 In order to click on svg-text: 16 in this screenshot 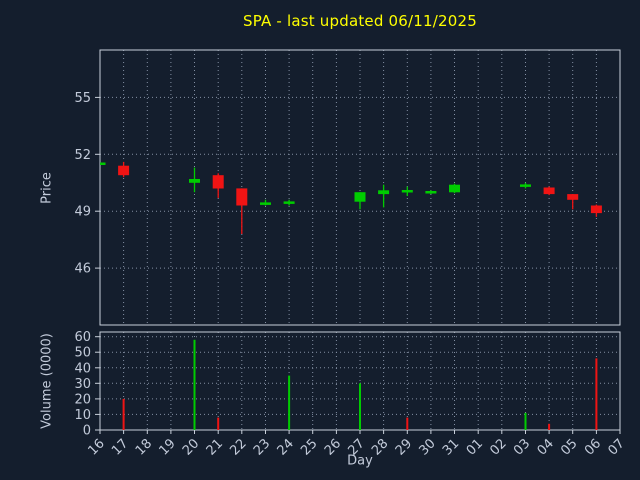, I will do `click(97, 447)`.